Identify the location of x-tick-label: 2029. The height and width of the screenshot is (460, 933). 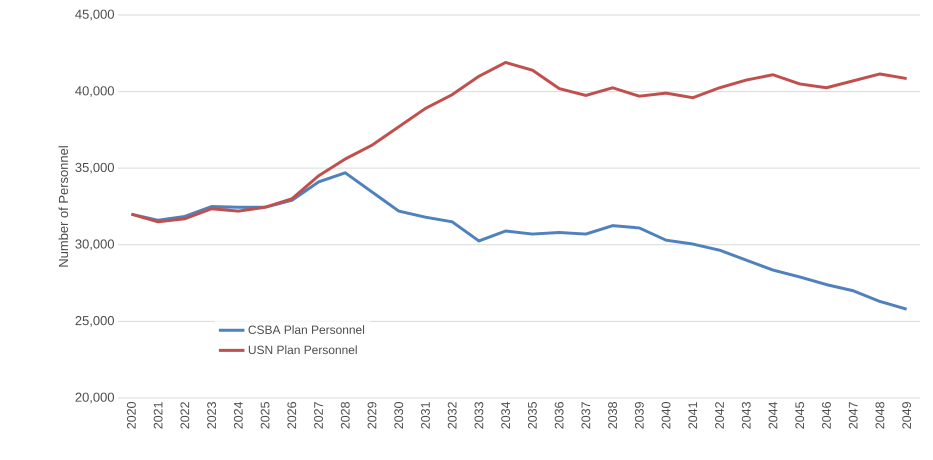
(372, 415).